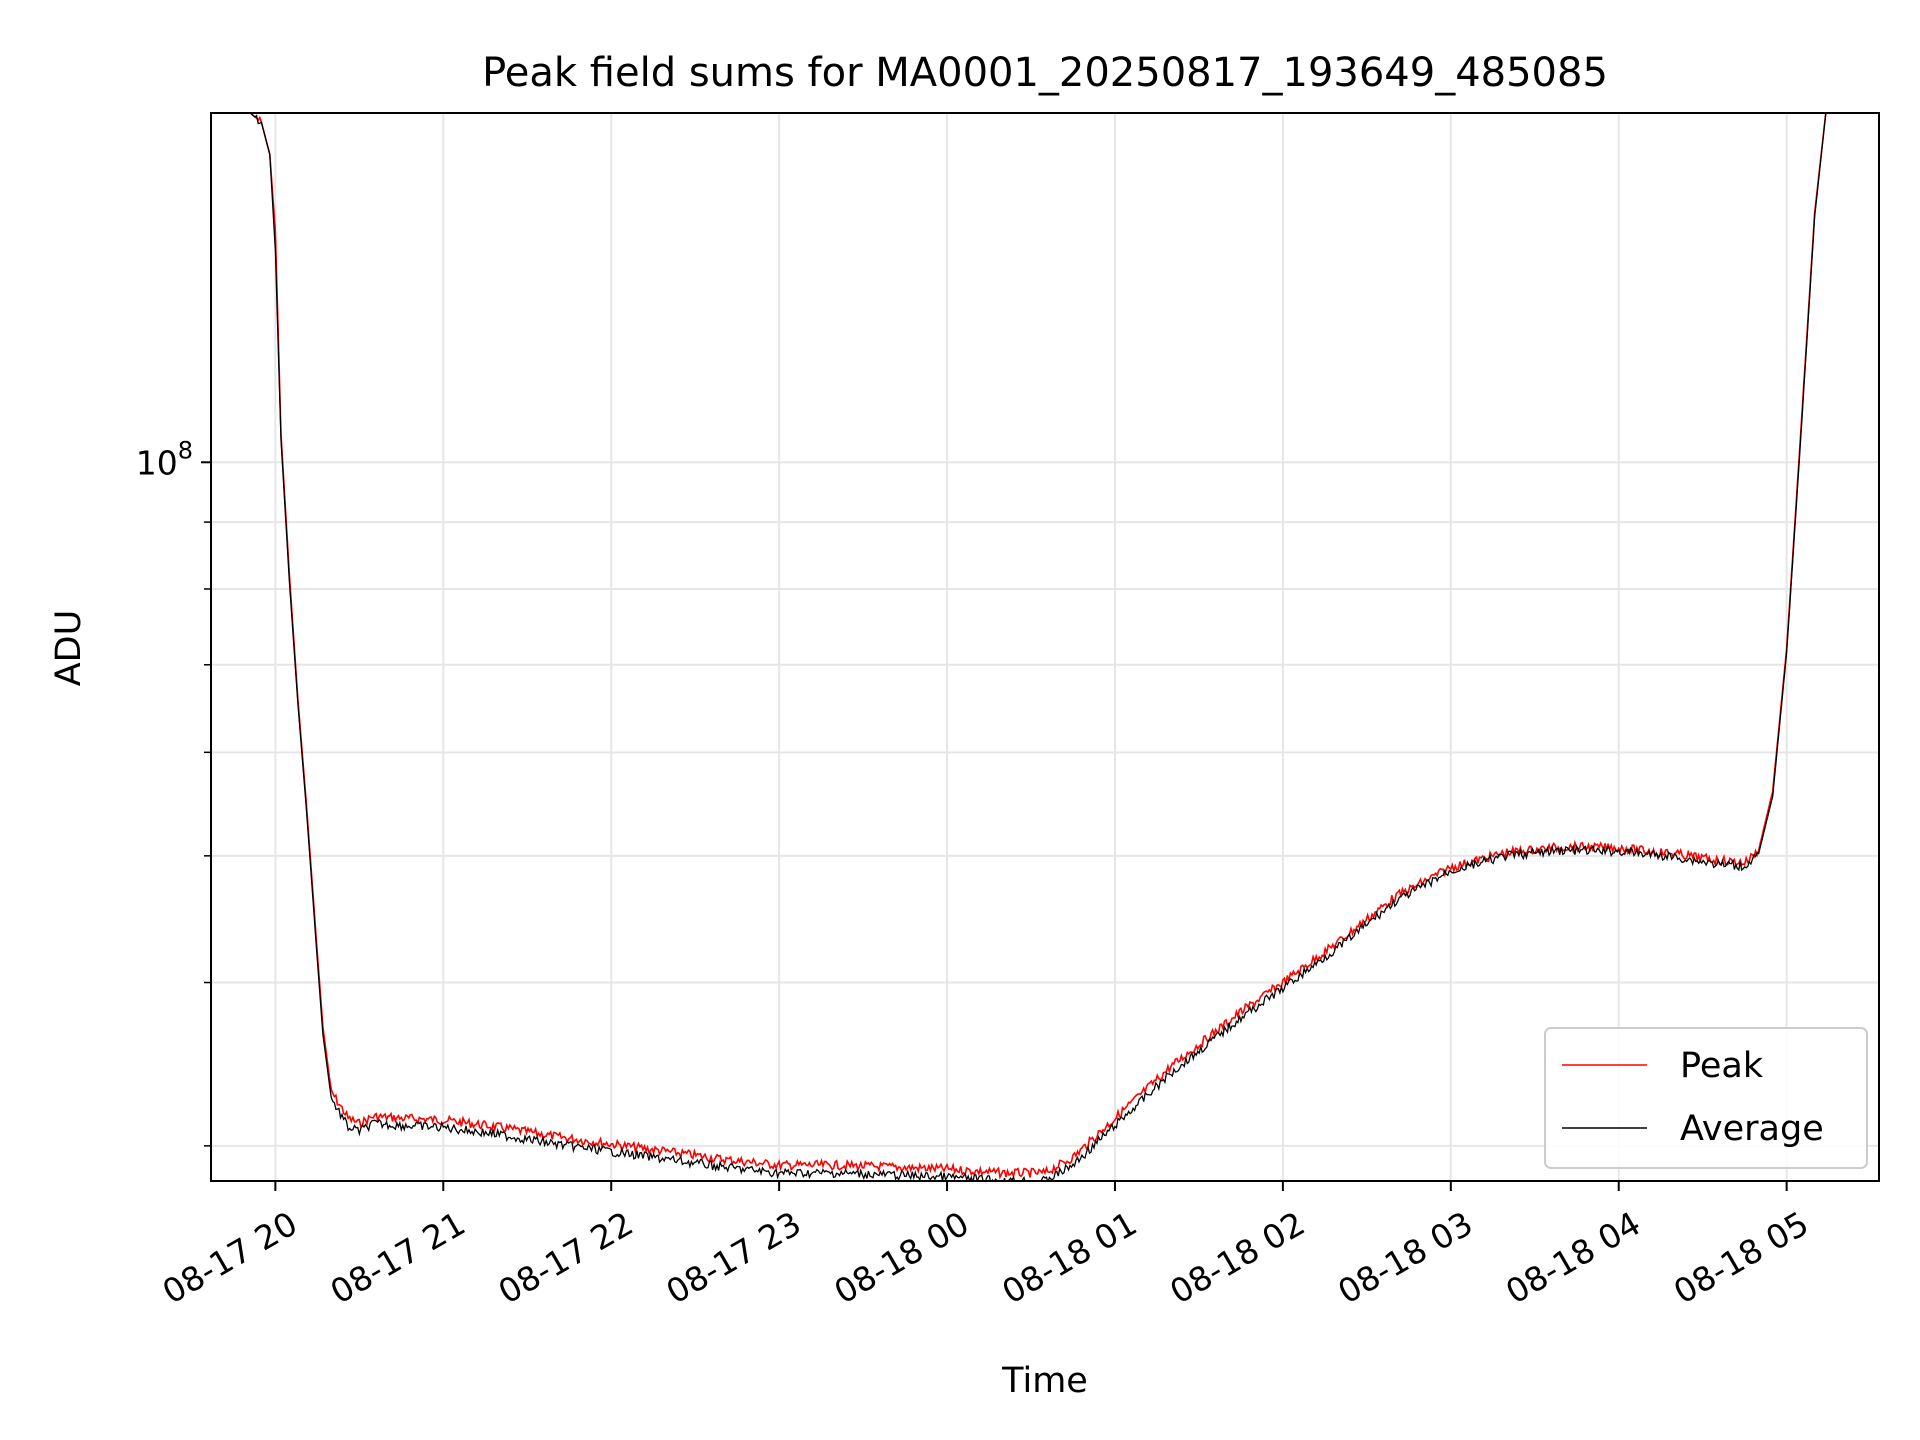 The width and height of the screenshot is (1920, 1440). Describe the element at coordinates (1044, 1381) in the screenshot. I see `x-axis-label: Time` at that location.